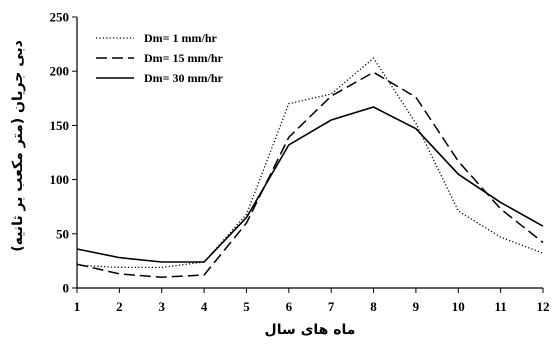  What do you see at coordinates (184, 58) in the screenshot?
I see `legend-label-2: Dm= 15 mm/hr` at bounding box center [184, 58].